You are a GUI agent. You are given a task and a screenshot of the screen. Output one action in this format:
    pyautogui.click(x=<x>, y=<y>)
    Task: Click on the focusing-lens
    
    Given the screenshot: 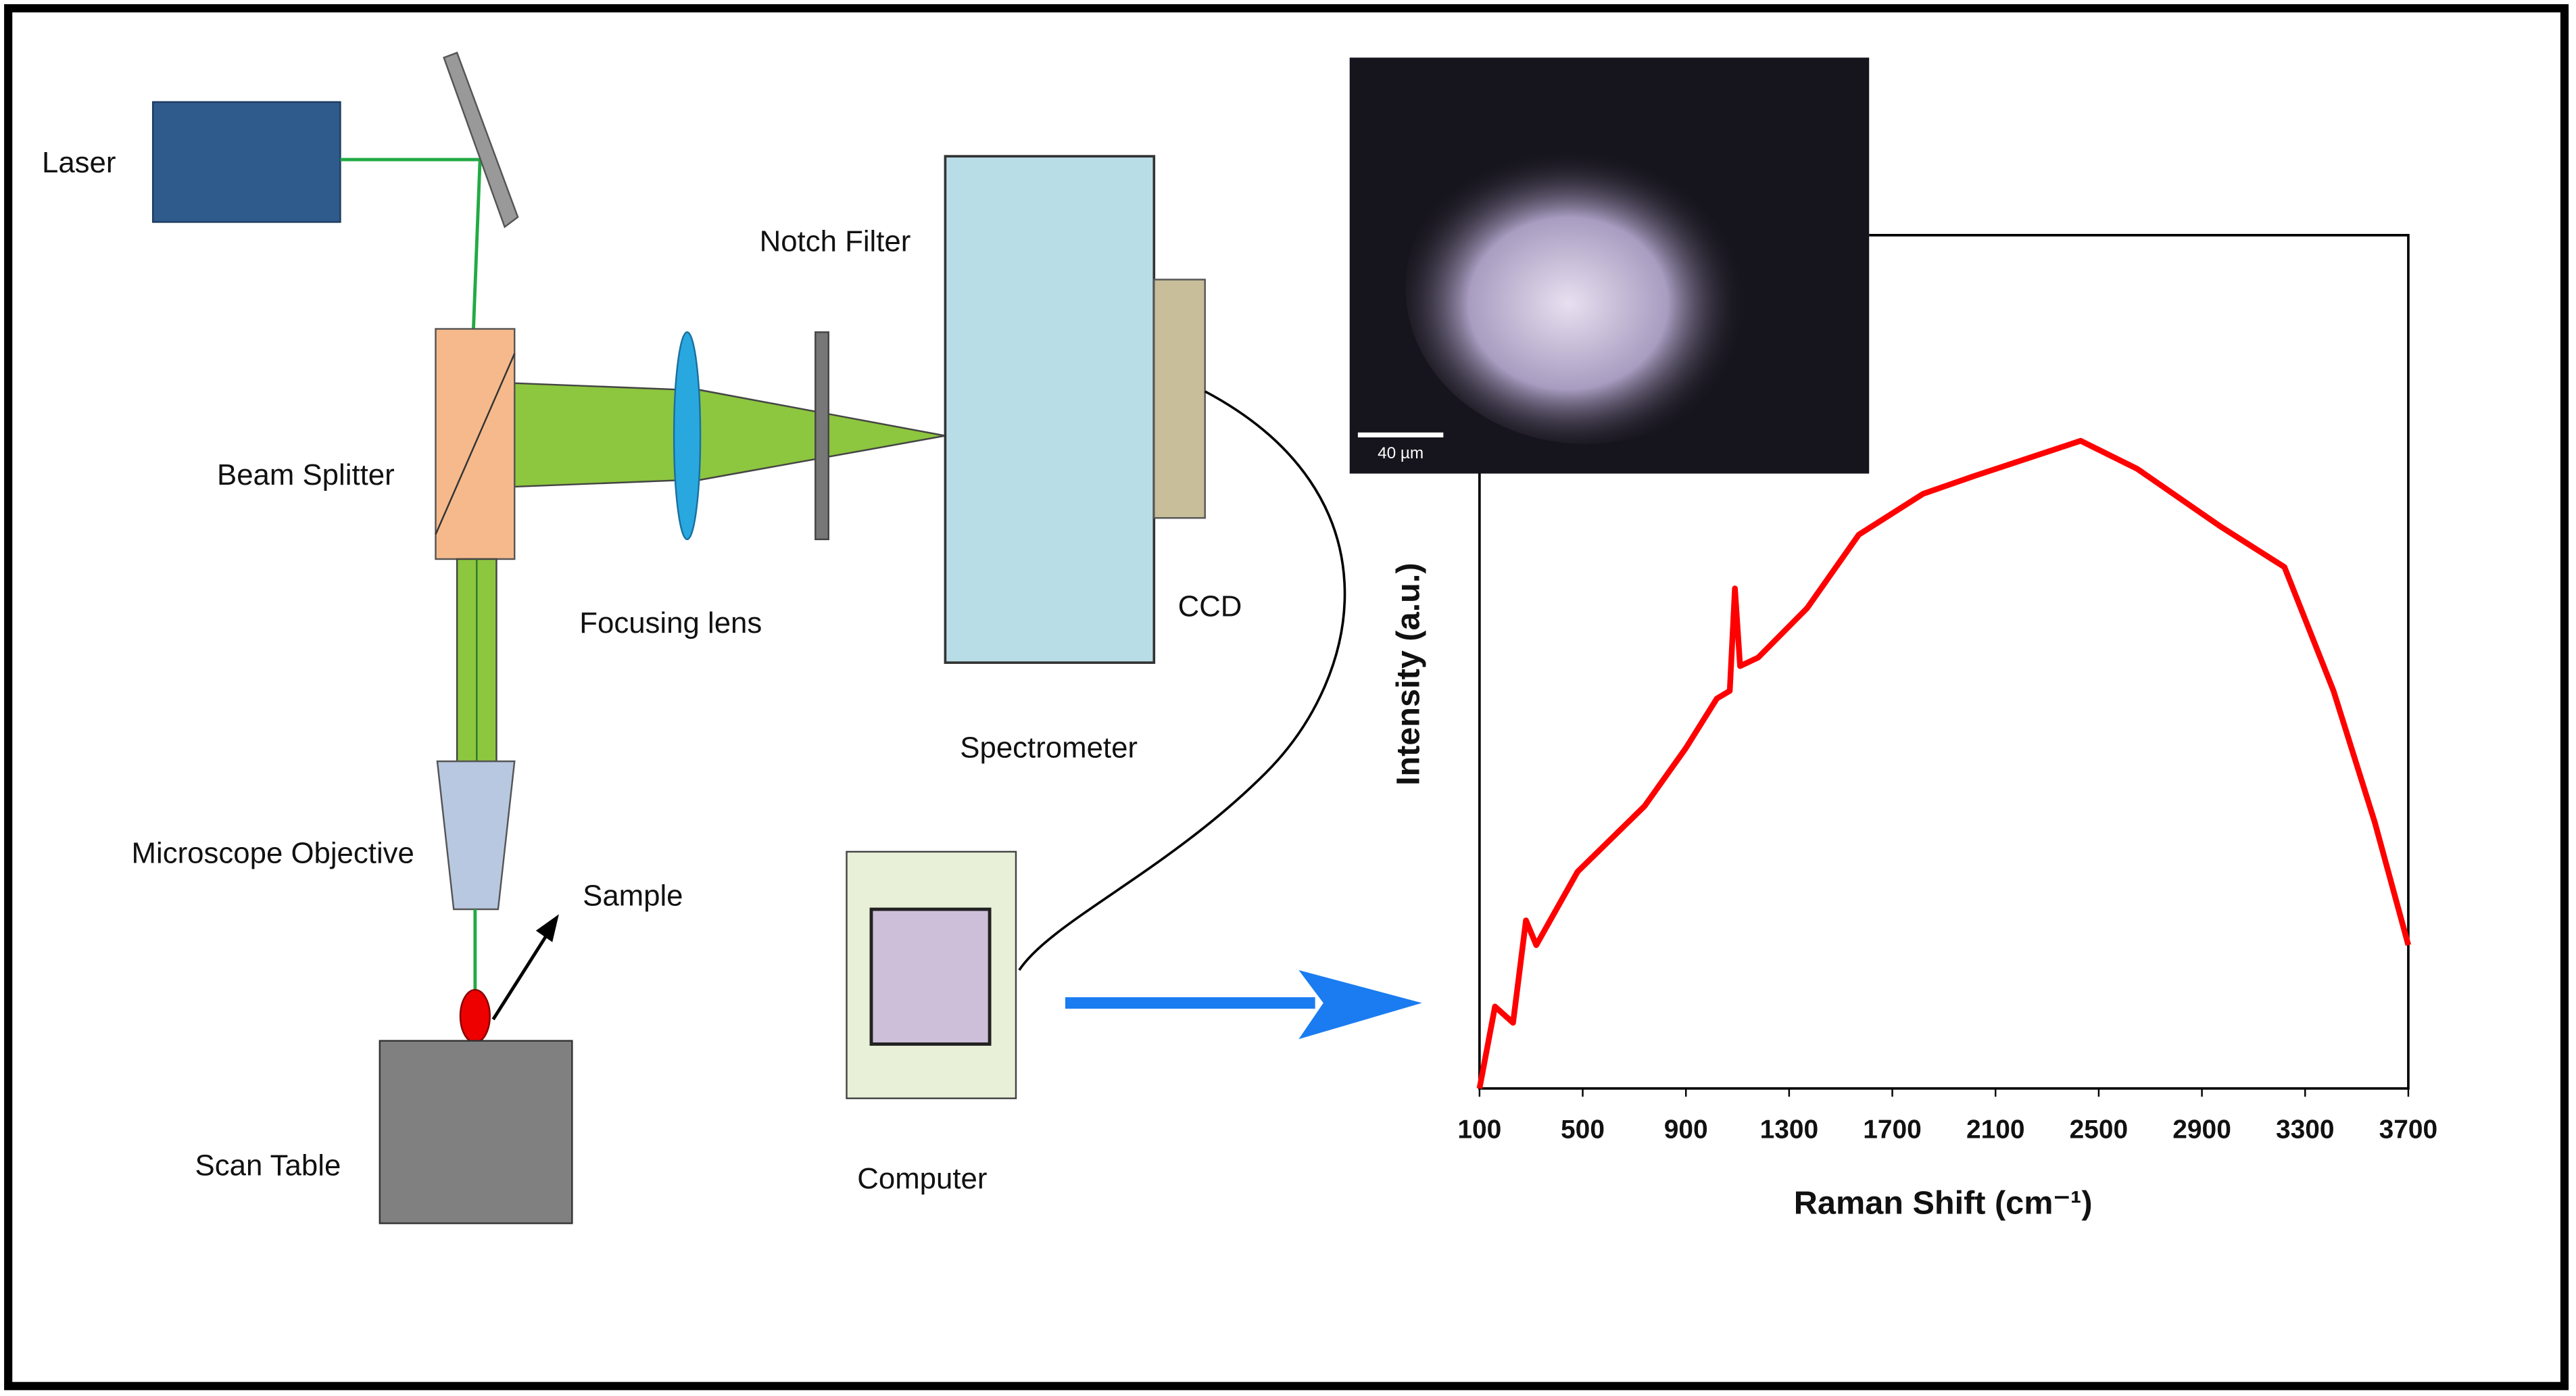 What is the action you would take?
    pyautogui.click(x=687, y=436)
    